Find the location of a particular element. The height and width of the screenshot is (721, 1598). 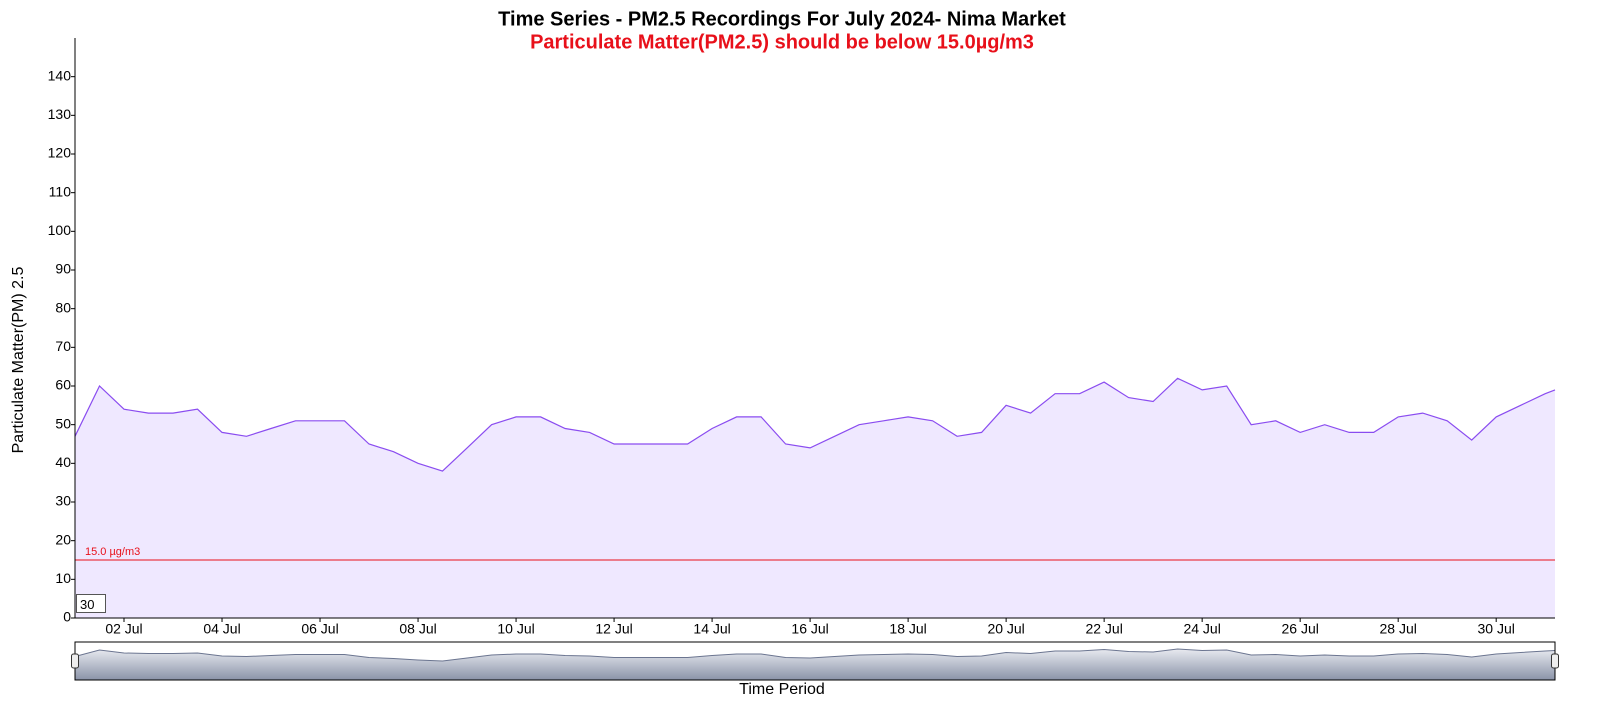

x-tick-label: 26 Jul is located at coordinates (1299, 629).